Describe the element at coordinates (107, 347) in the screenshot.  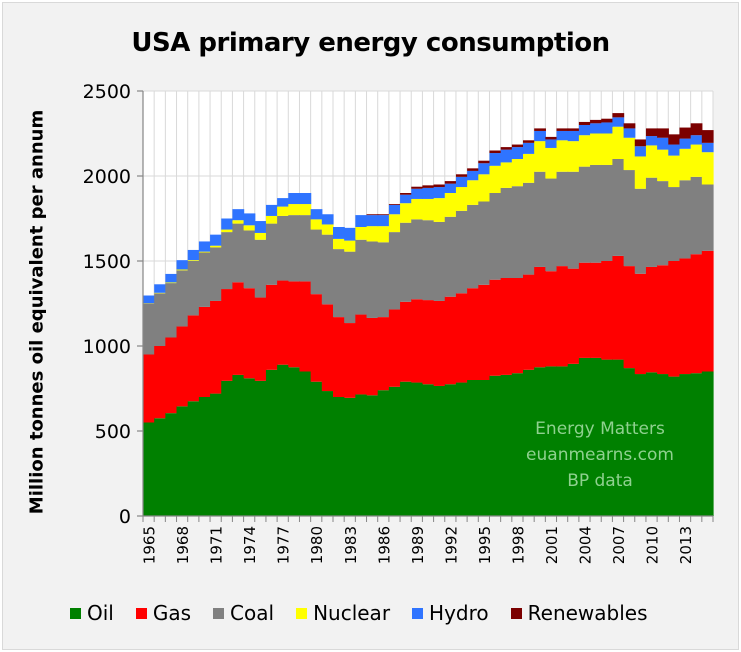
I see `y-tick-label: 1000` at that location.